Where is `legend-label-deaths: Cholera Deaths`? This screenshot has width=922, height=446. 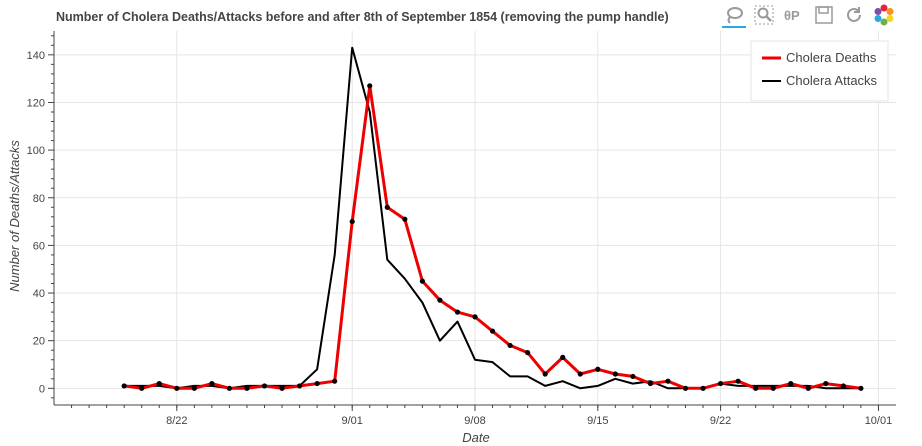
legend-label-deaths: Cholera Deaths is located at coordinates (831, 57).